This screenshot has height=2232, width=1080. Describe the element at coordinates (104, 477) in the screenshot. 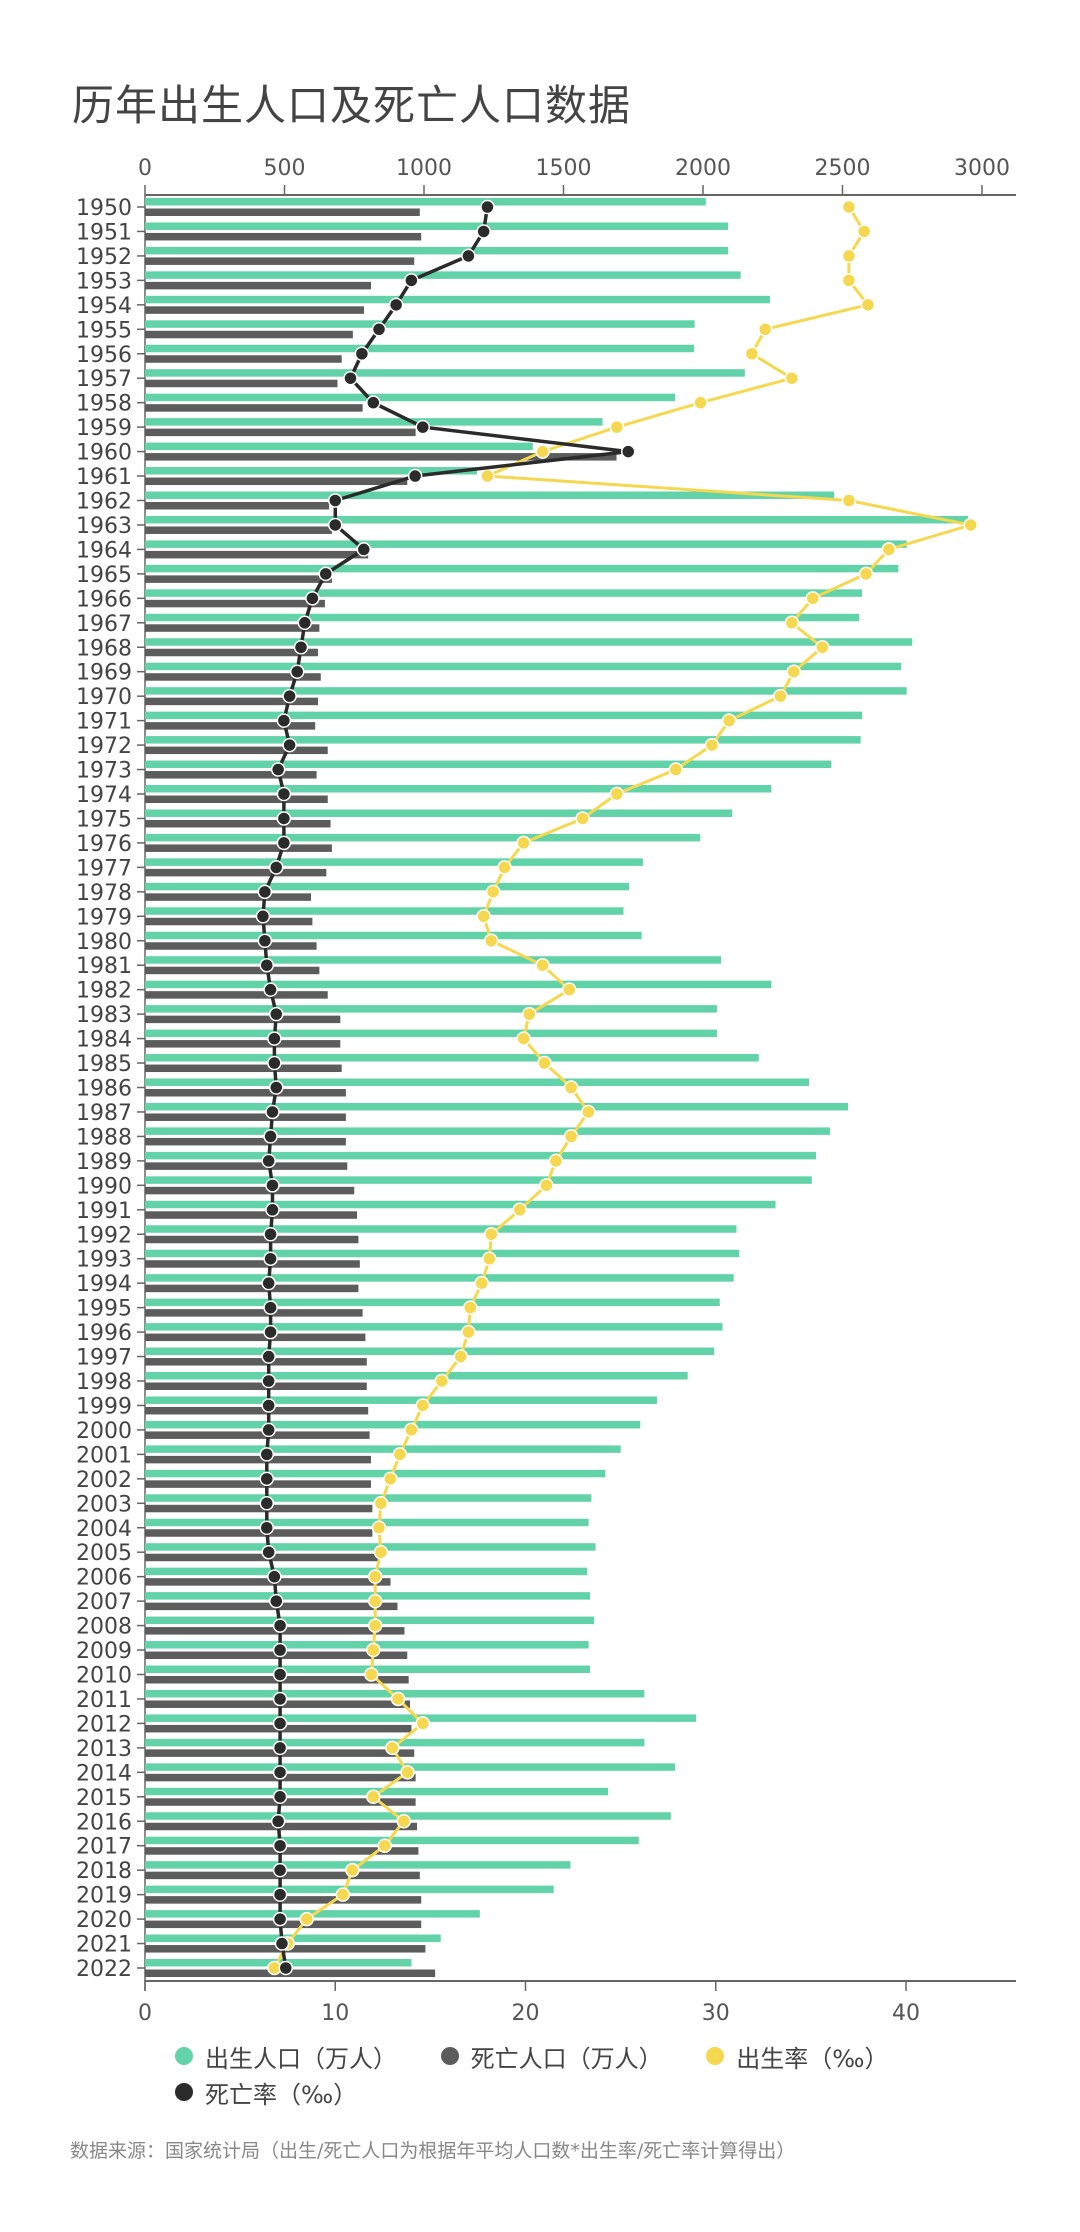

I see `year-label: 1961` at that location.